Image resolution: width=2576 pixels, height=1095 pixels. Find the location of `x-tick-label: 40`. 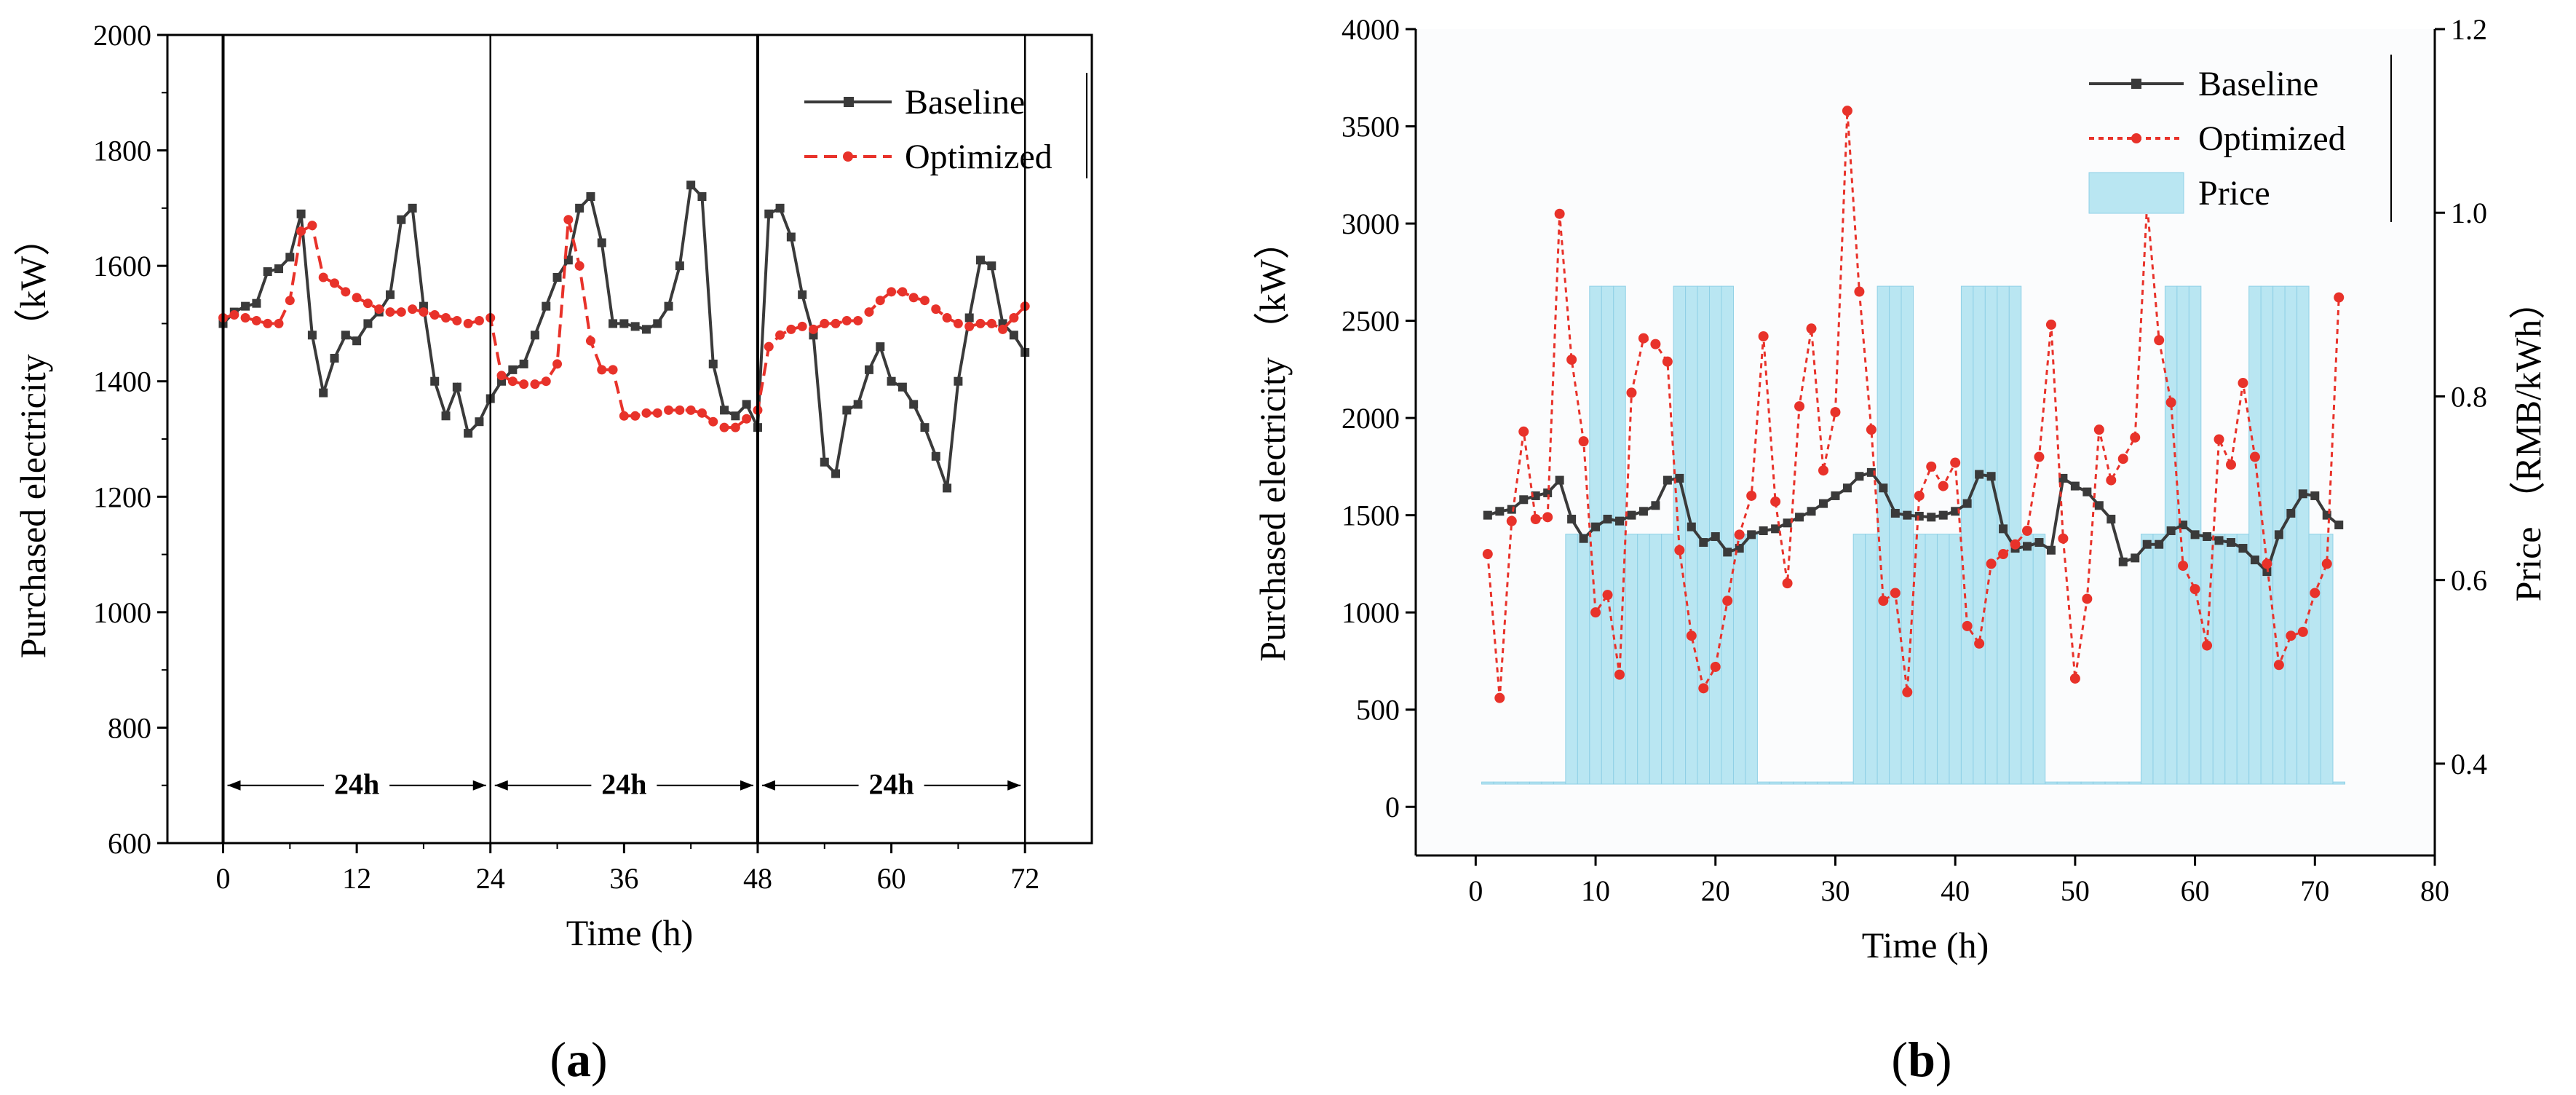

x-tick-label: 40 is located at coordinates (1955, 891).